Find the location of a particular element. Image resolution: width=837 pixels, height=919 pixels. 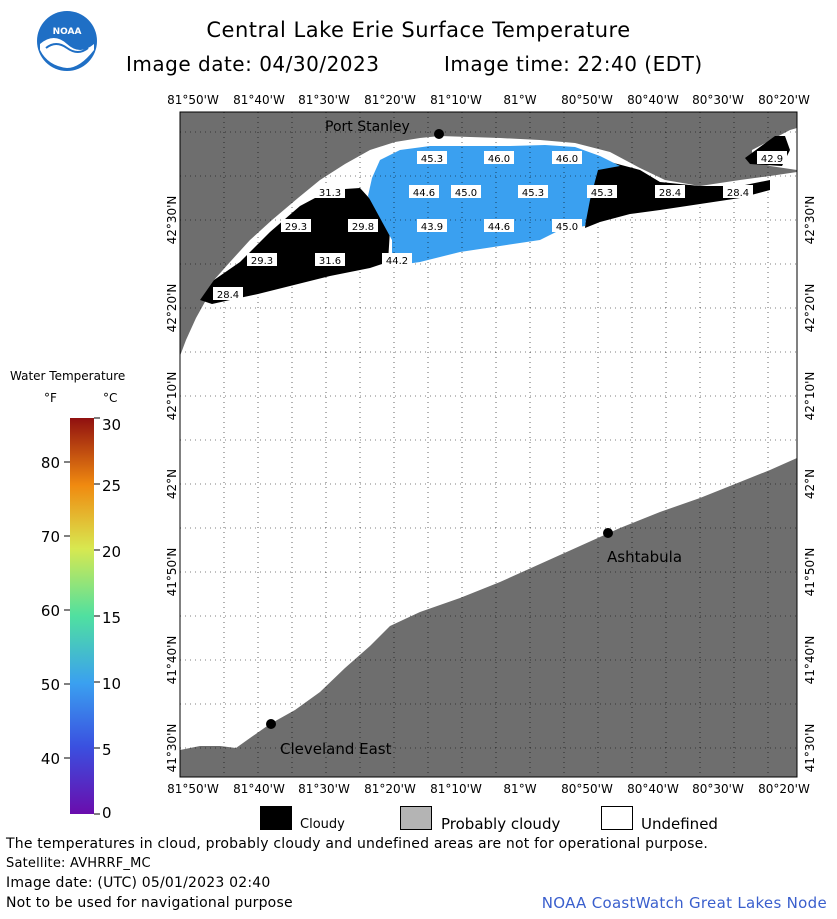

lon-label-top: 81°W is located at coordinates (519, 100).